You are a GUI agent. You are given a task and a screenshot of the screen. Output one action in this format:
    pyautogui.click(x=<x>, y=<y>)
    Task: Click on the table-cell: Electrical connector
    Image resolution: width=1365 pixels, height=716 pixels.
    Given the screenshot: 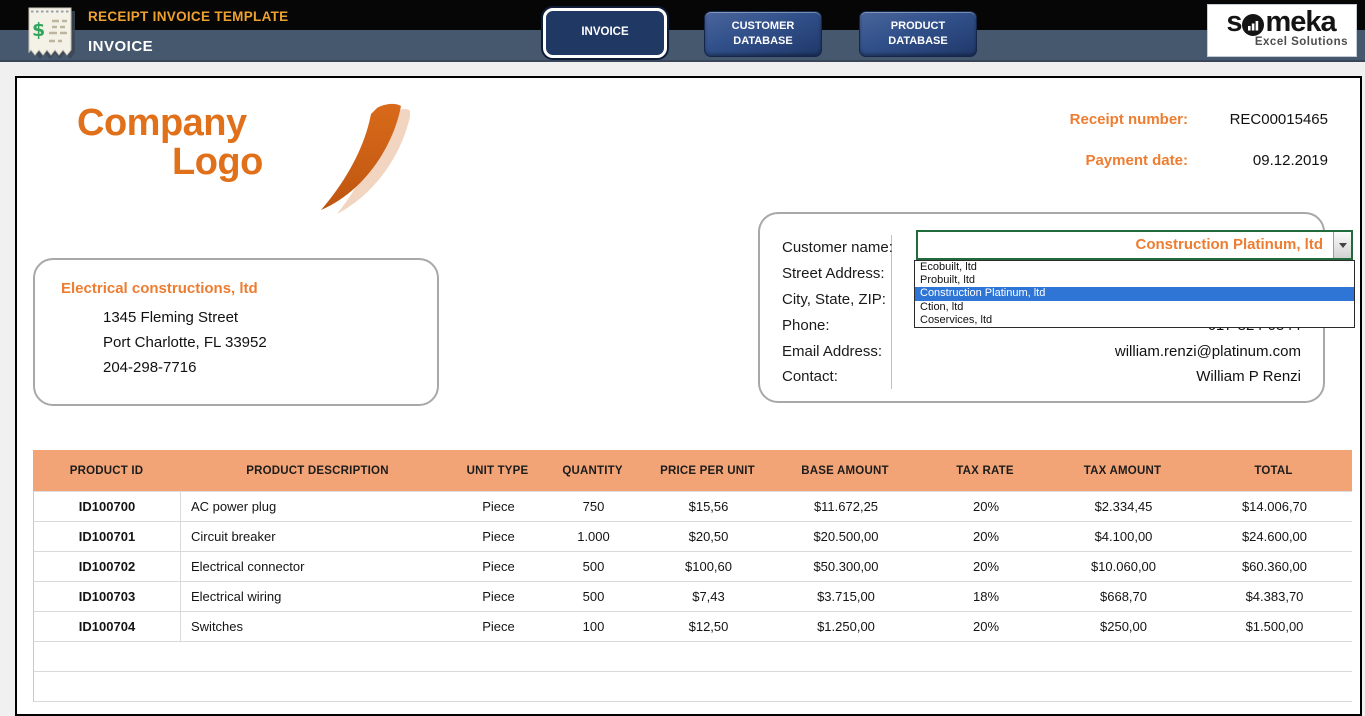 What is the action you would take?
    pyautogui.click(x=248, y=566)
    